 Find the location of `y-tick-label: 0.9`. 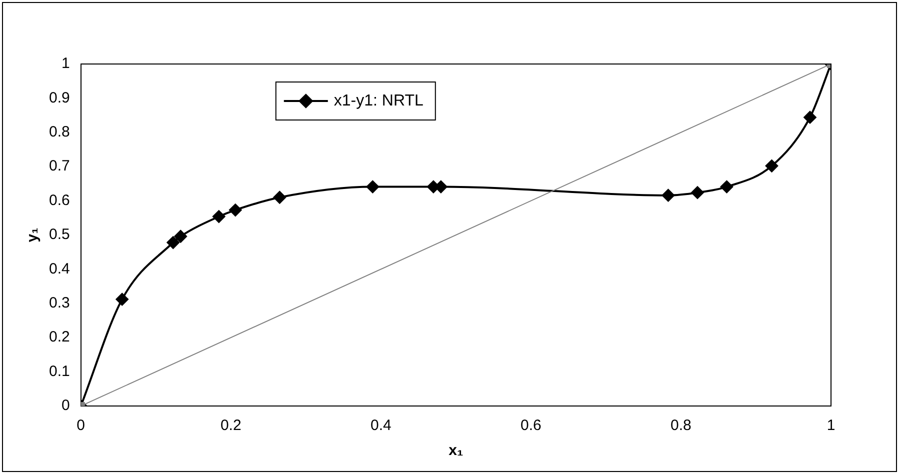

y-tick-label: 0.9 is located at coordinates (59, 97).